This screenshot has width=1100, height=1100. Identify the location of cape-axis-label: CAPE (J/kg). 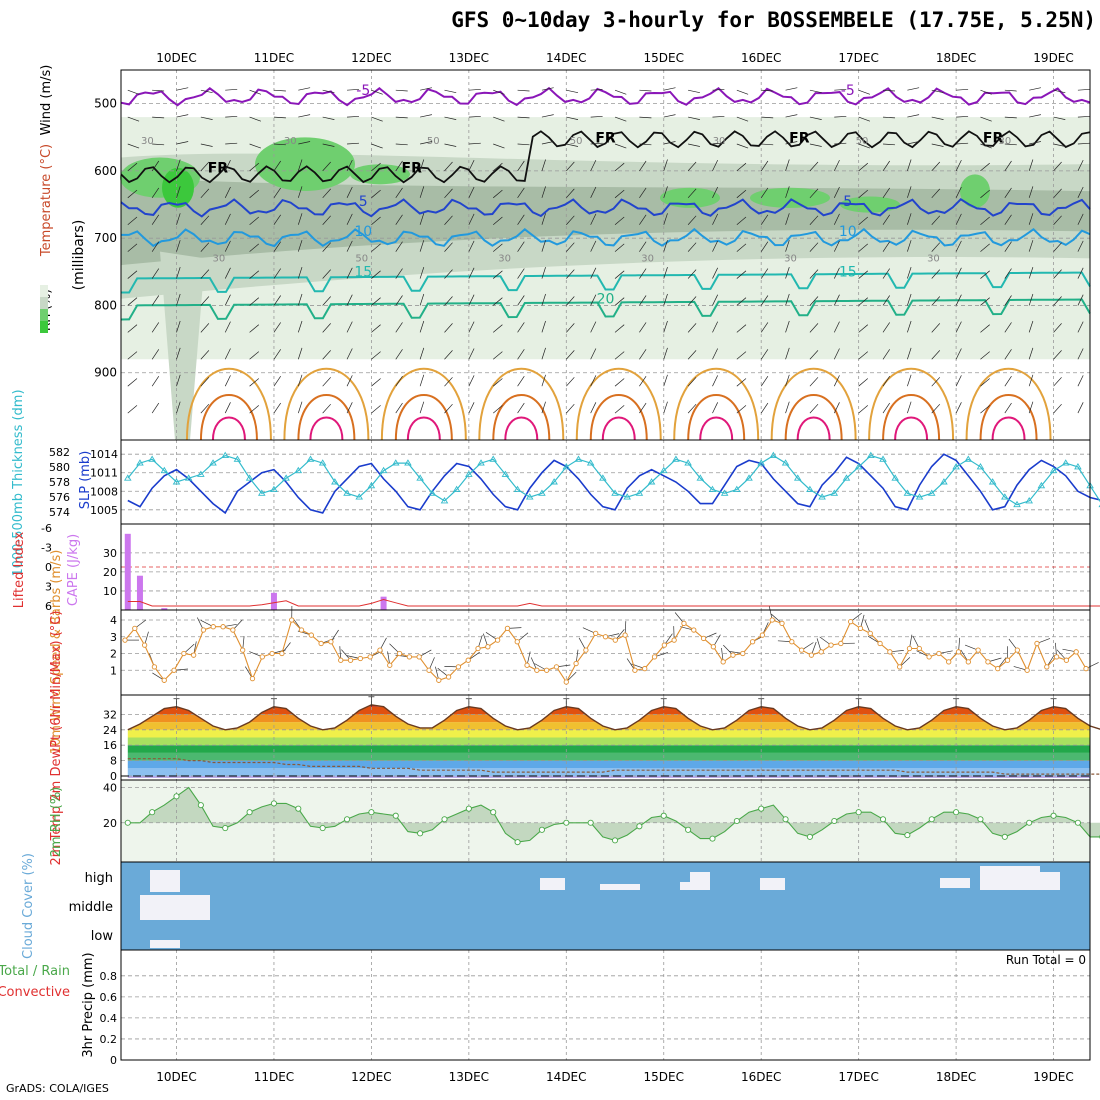
(73, 570).